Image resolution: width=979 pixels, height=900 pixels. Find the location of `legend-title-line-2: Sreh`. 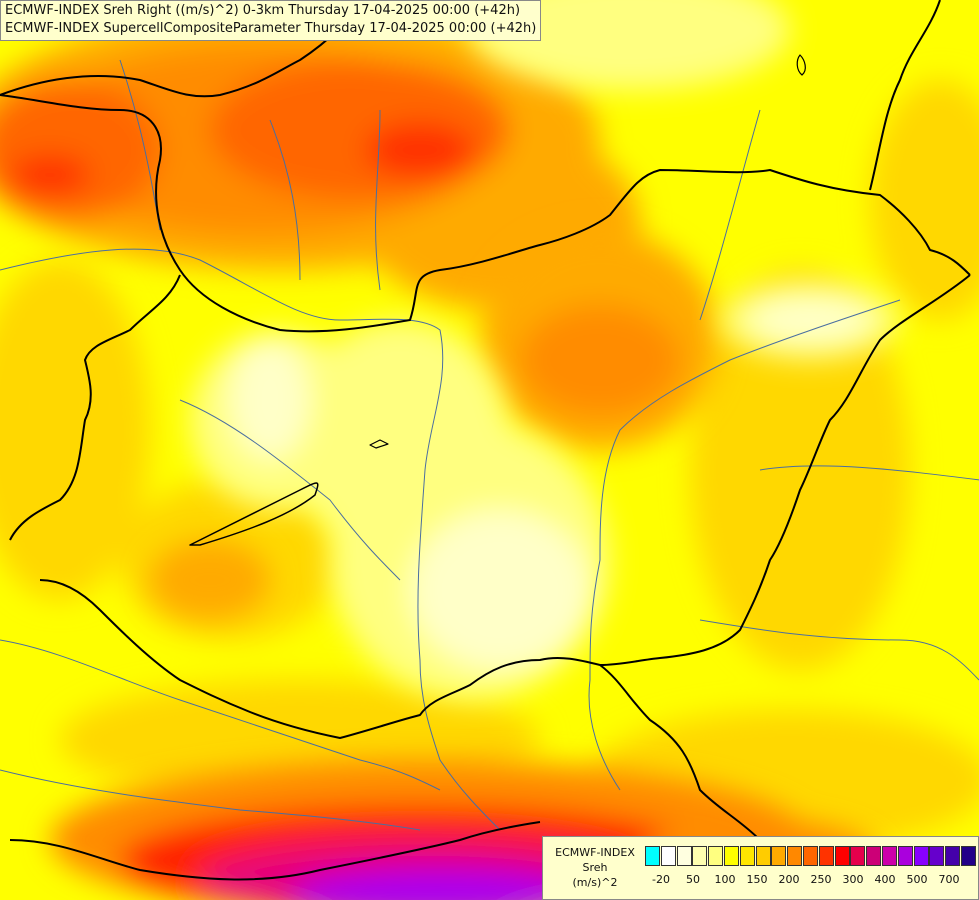

legend-title-line-2: Sreh is located at coordinates (595, 867).